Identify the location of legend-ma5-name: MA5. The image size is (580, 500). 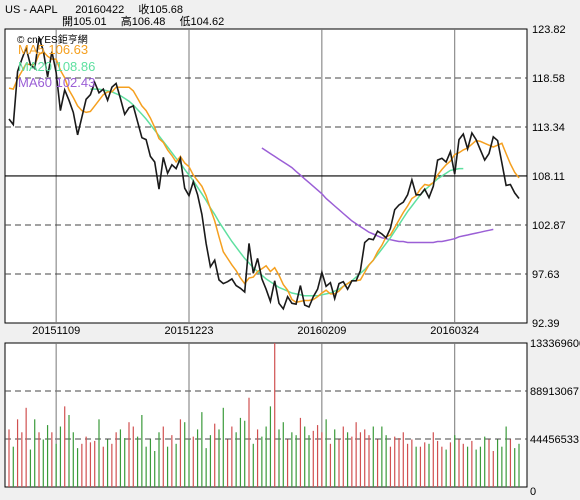
(31, 49).